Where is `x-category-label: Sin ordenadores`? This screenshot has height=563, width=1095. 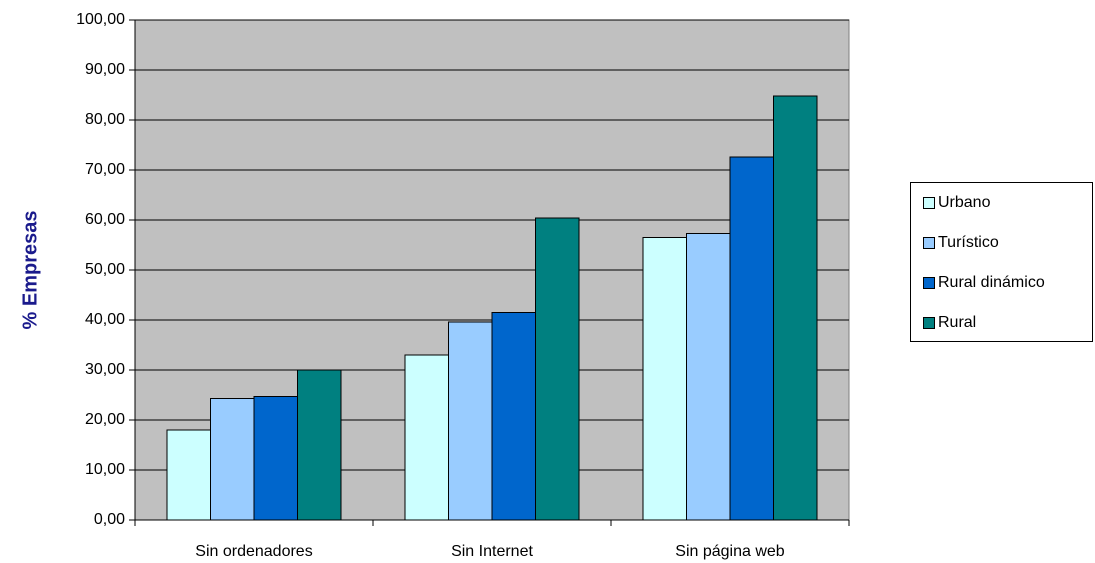
x-category-label: Sin ordenadores is located at coordinates (253, 551).